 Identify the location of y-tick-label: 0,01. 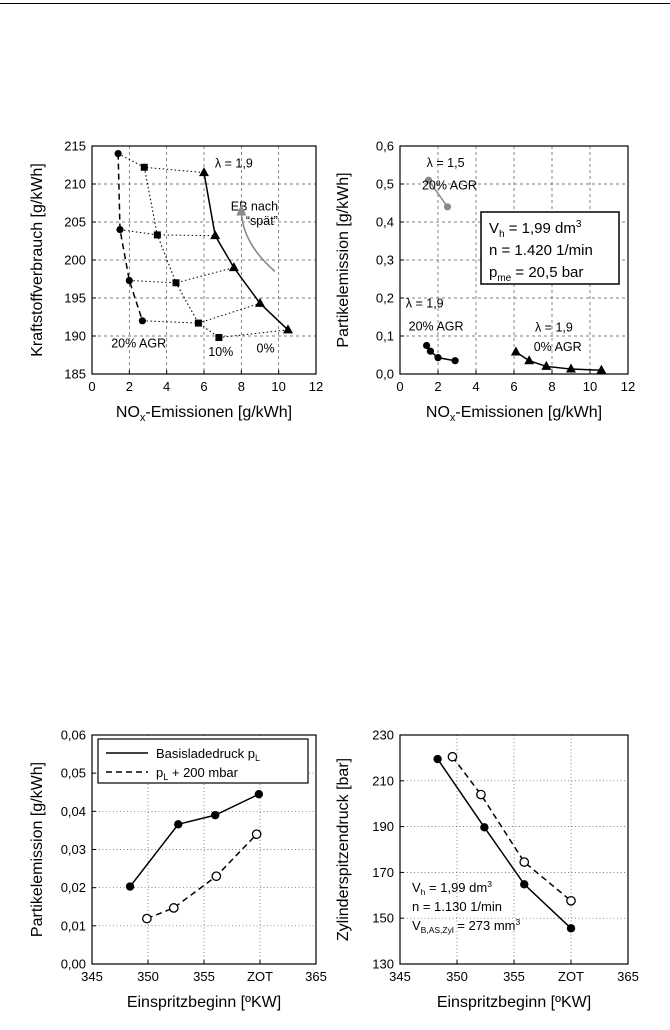
(73, 925).